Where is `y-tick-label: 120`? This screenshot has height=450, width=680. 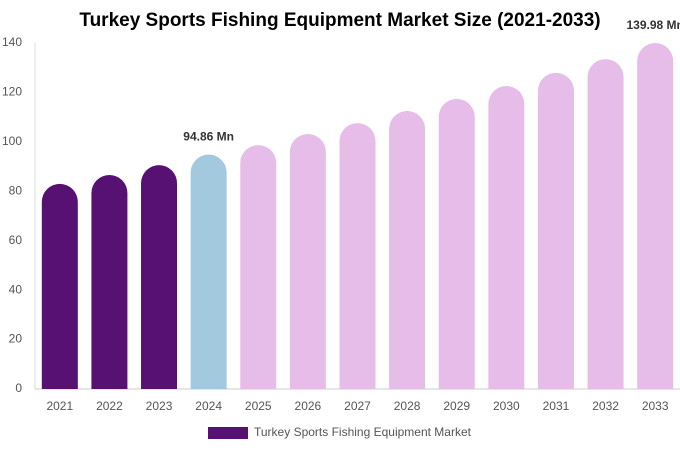 y-tick-label: 120 is located at coordinates (12, 92).